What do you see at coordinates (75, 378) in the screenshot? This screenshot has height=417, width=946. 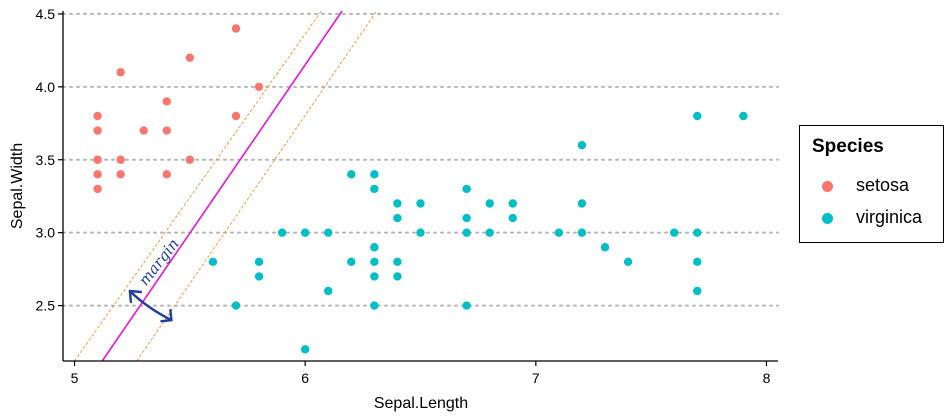 I see `x-tick-label-5: 5` at bounding box center [75, 378].